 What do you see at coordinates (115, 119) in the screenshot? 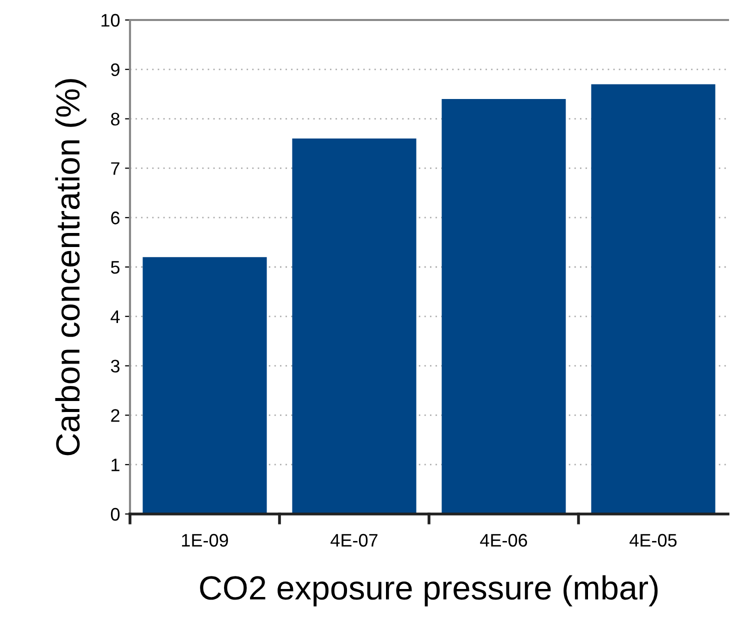
I see `y-tick-label: 8` at bounding box center [115, 119].